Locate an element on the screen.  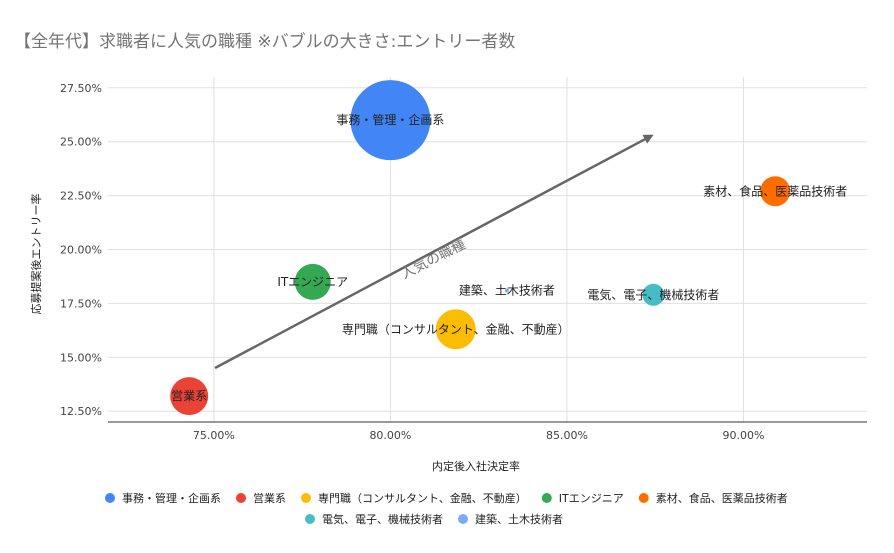
legend-item: 素材、食品、医薬品技術者 is located at coordinates (713, 498).